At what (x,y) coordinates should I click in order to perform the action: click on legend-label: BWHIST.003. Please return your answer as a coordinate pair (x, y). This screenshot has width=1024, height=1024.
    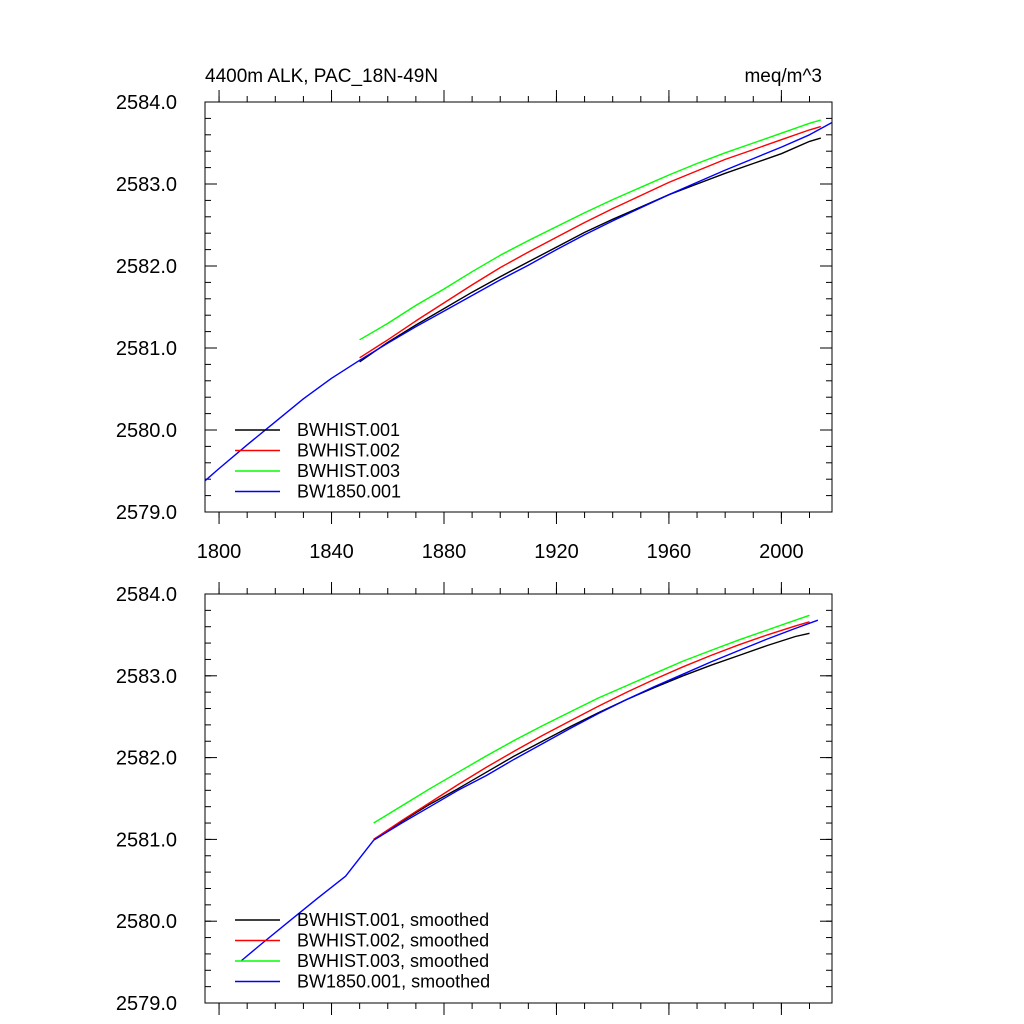
    Looking at the image, I should click on (348, 471).